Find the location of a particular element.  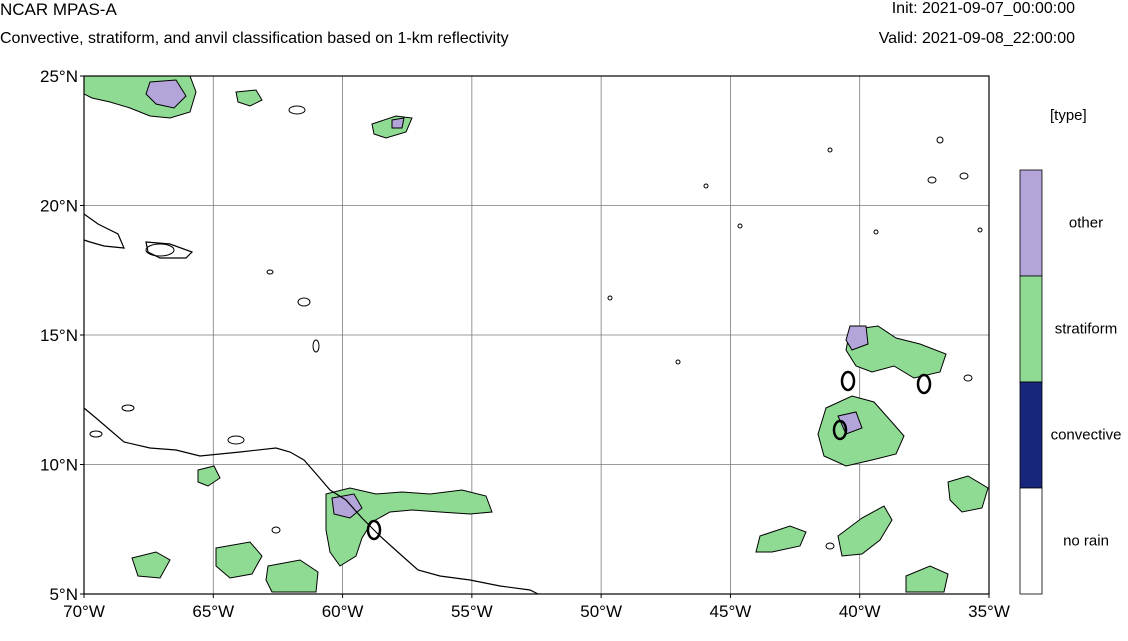

y-tick-label: 25°N is located at coordinates (59, 76).